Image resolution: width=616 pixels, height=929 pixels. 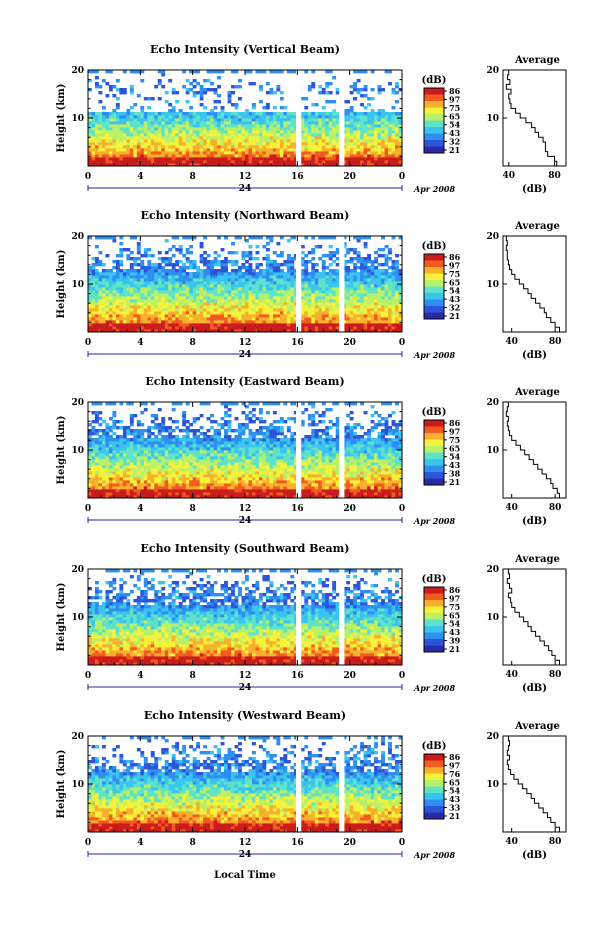 What do you see at coordinates (534, 688) in the screenshot?
I see `average-x-label: (dB)` at bounding box center [534, 688].